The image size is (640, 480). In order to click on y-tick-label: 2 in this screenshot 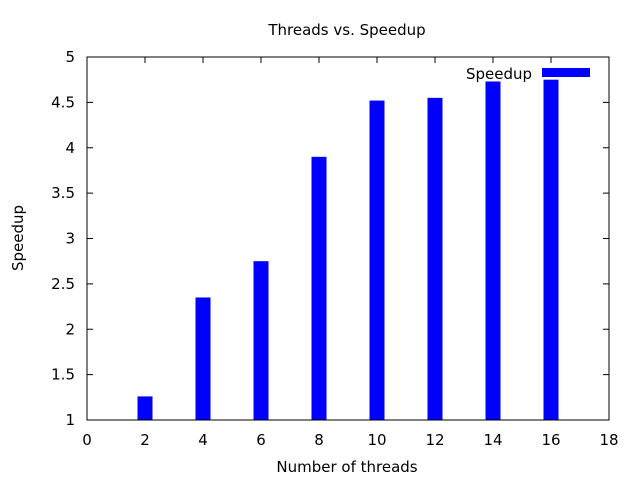, I will do `click(70, 329)`.